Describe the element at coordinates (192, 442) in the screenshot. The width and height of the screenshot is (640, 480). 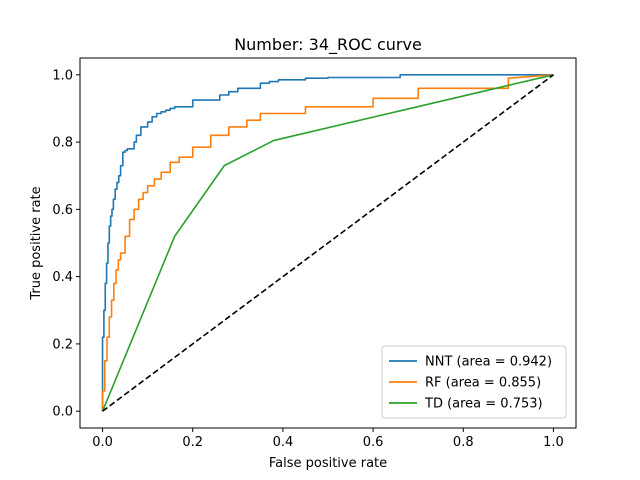
I see `x-tick-label: 0.2` at that location.